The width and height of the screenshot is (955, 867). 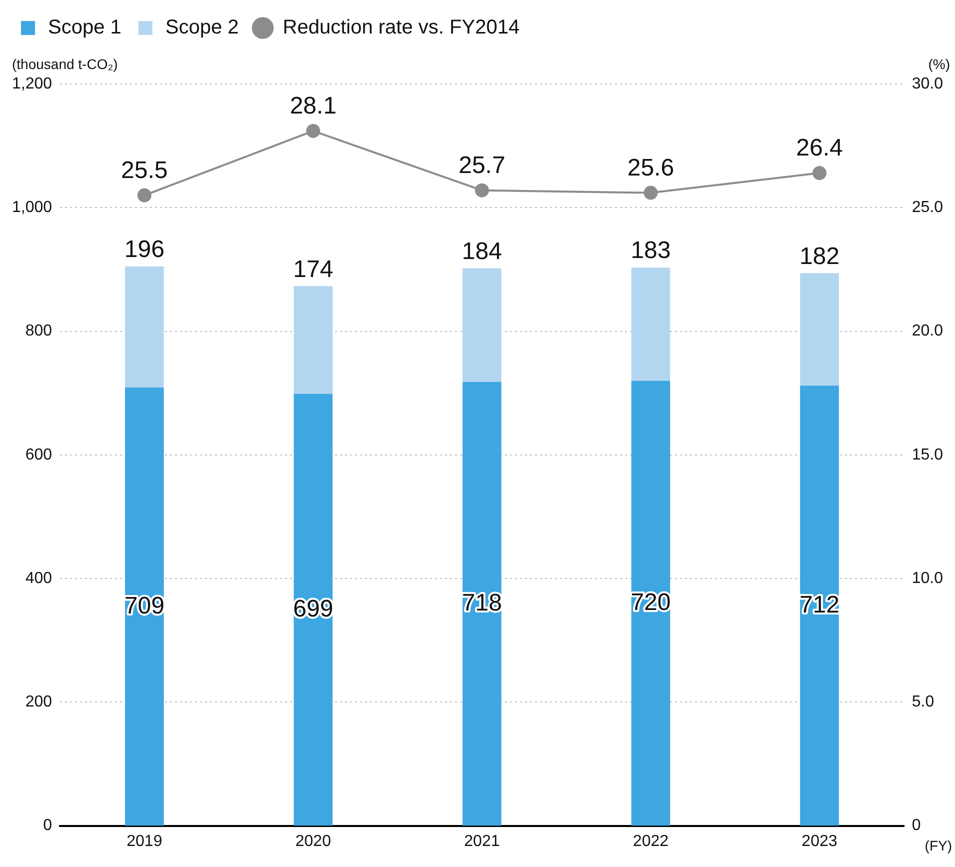 I want to click on data-label: 712, so click(x=819, y=604).